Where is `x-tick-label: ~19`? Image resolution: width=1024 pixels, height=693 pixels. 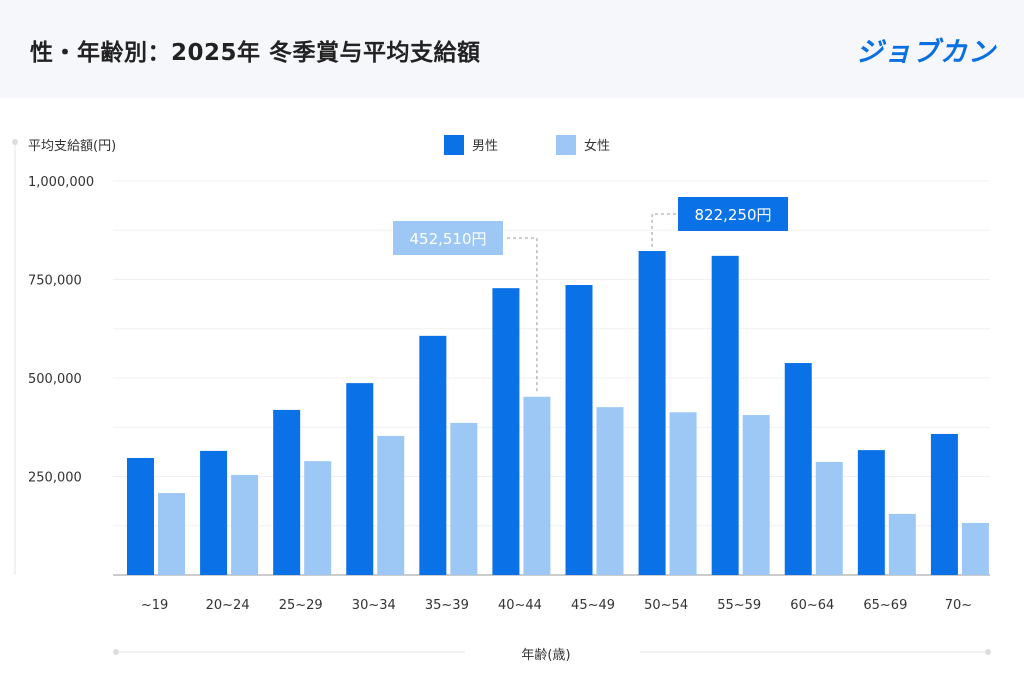
x-tick-label: ~19 is located at coordinates (154, 605).